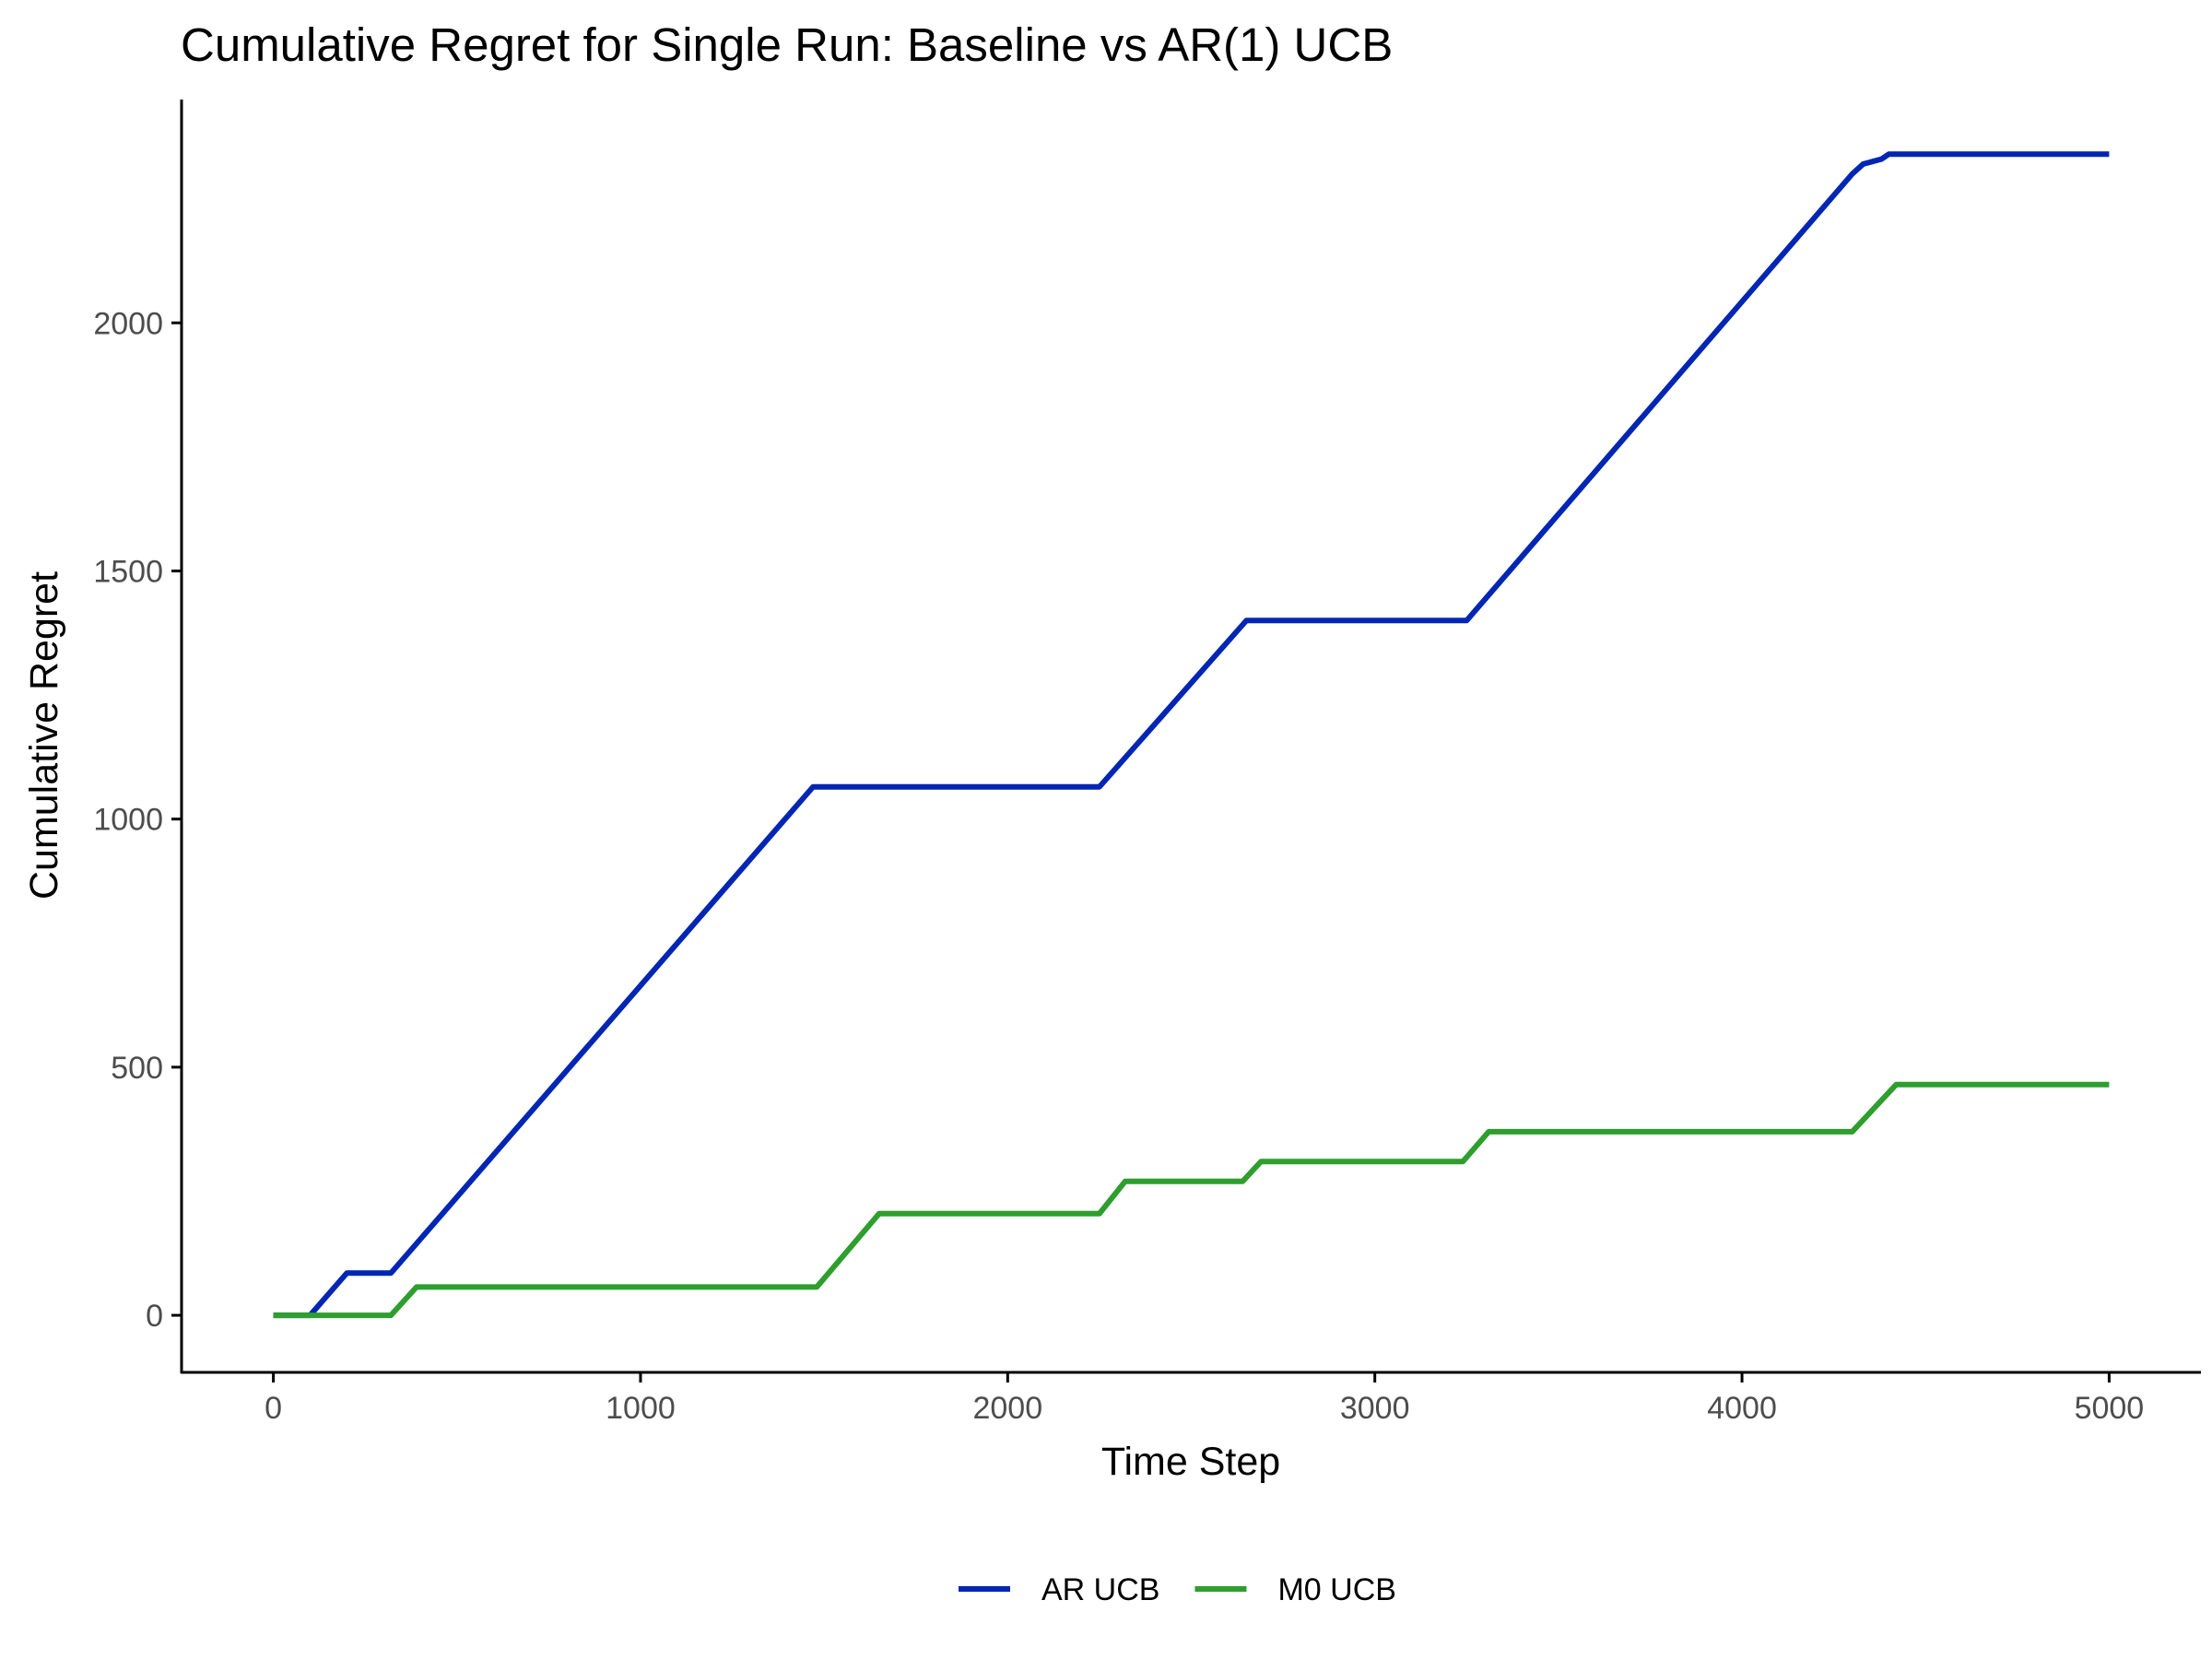 This screenshot has height=1659, width=2212. Describe the element at coordinates (1190, 1462) in the screenshot. I see `x-axis-title: Time Step` at that location.